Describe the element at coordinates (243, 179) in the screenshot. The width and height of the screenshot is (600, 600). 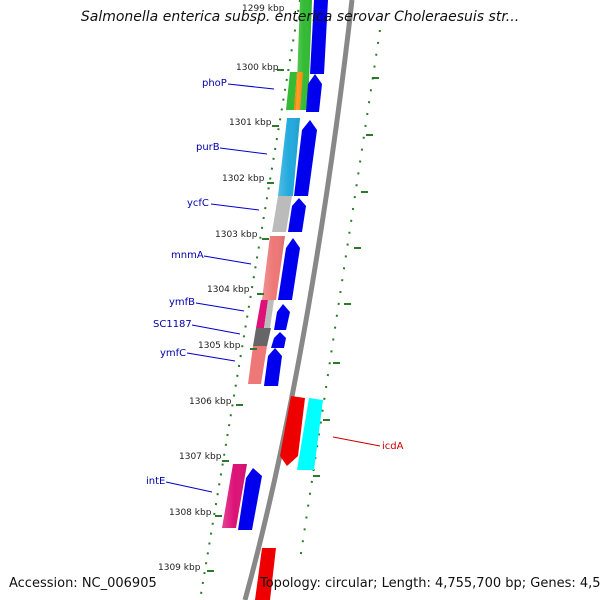
I see `tick-label: 1302 kbp` at that location.